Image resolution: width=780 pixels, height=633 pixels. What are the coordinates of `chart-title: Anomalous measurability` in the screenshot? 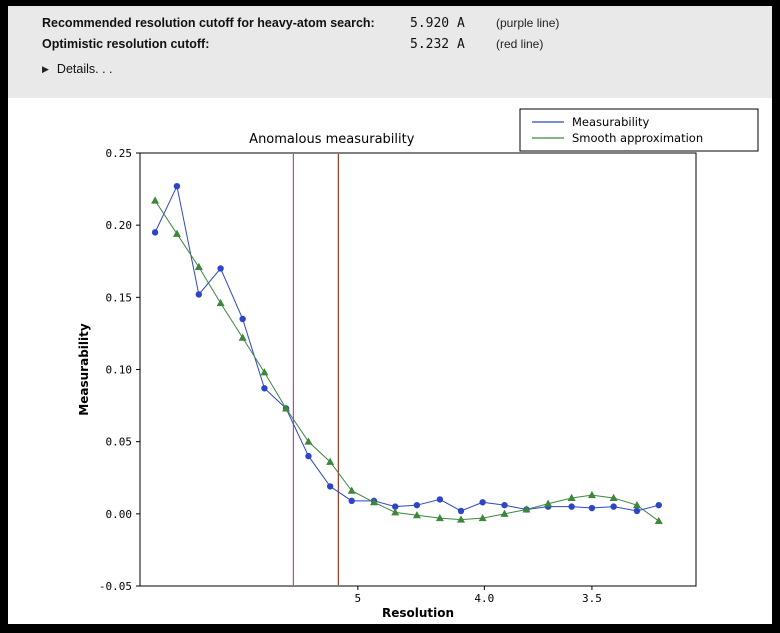 It's located at (332, 139).